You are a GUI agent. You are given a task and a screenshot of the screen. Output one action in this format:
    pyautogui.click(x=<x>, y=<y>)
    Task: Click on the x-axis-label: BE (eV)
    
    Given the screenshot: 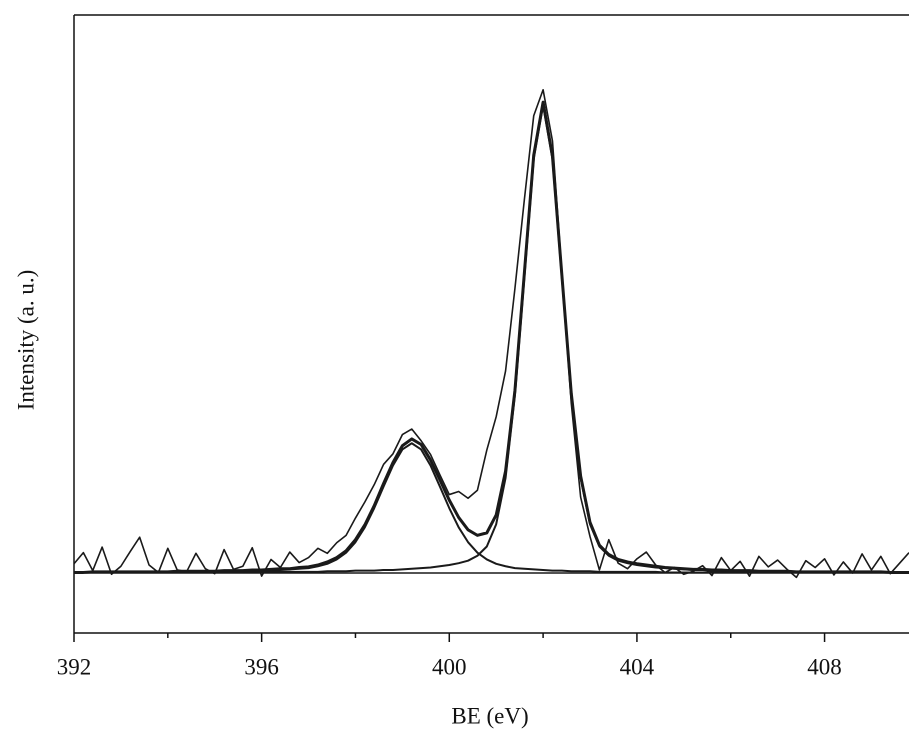 What is the action you would take?
    pyautogui.click(x=489, y=715)
    